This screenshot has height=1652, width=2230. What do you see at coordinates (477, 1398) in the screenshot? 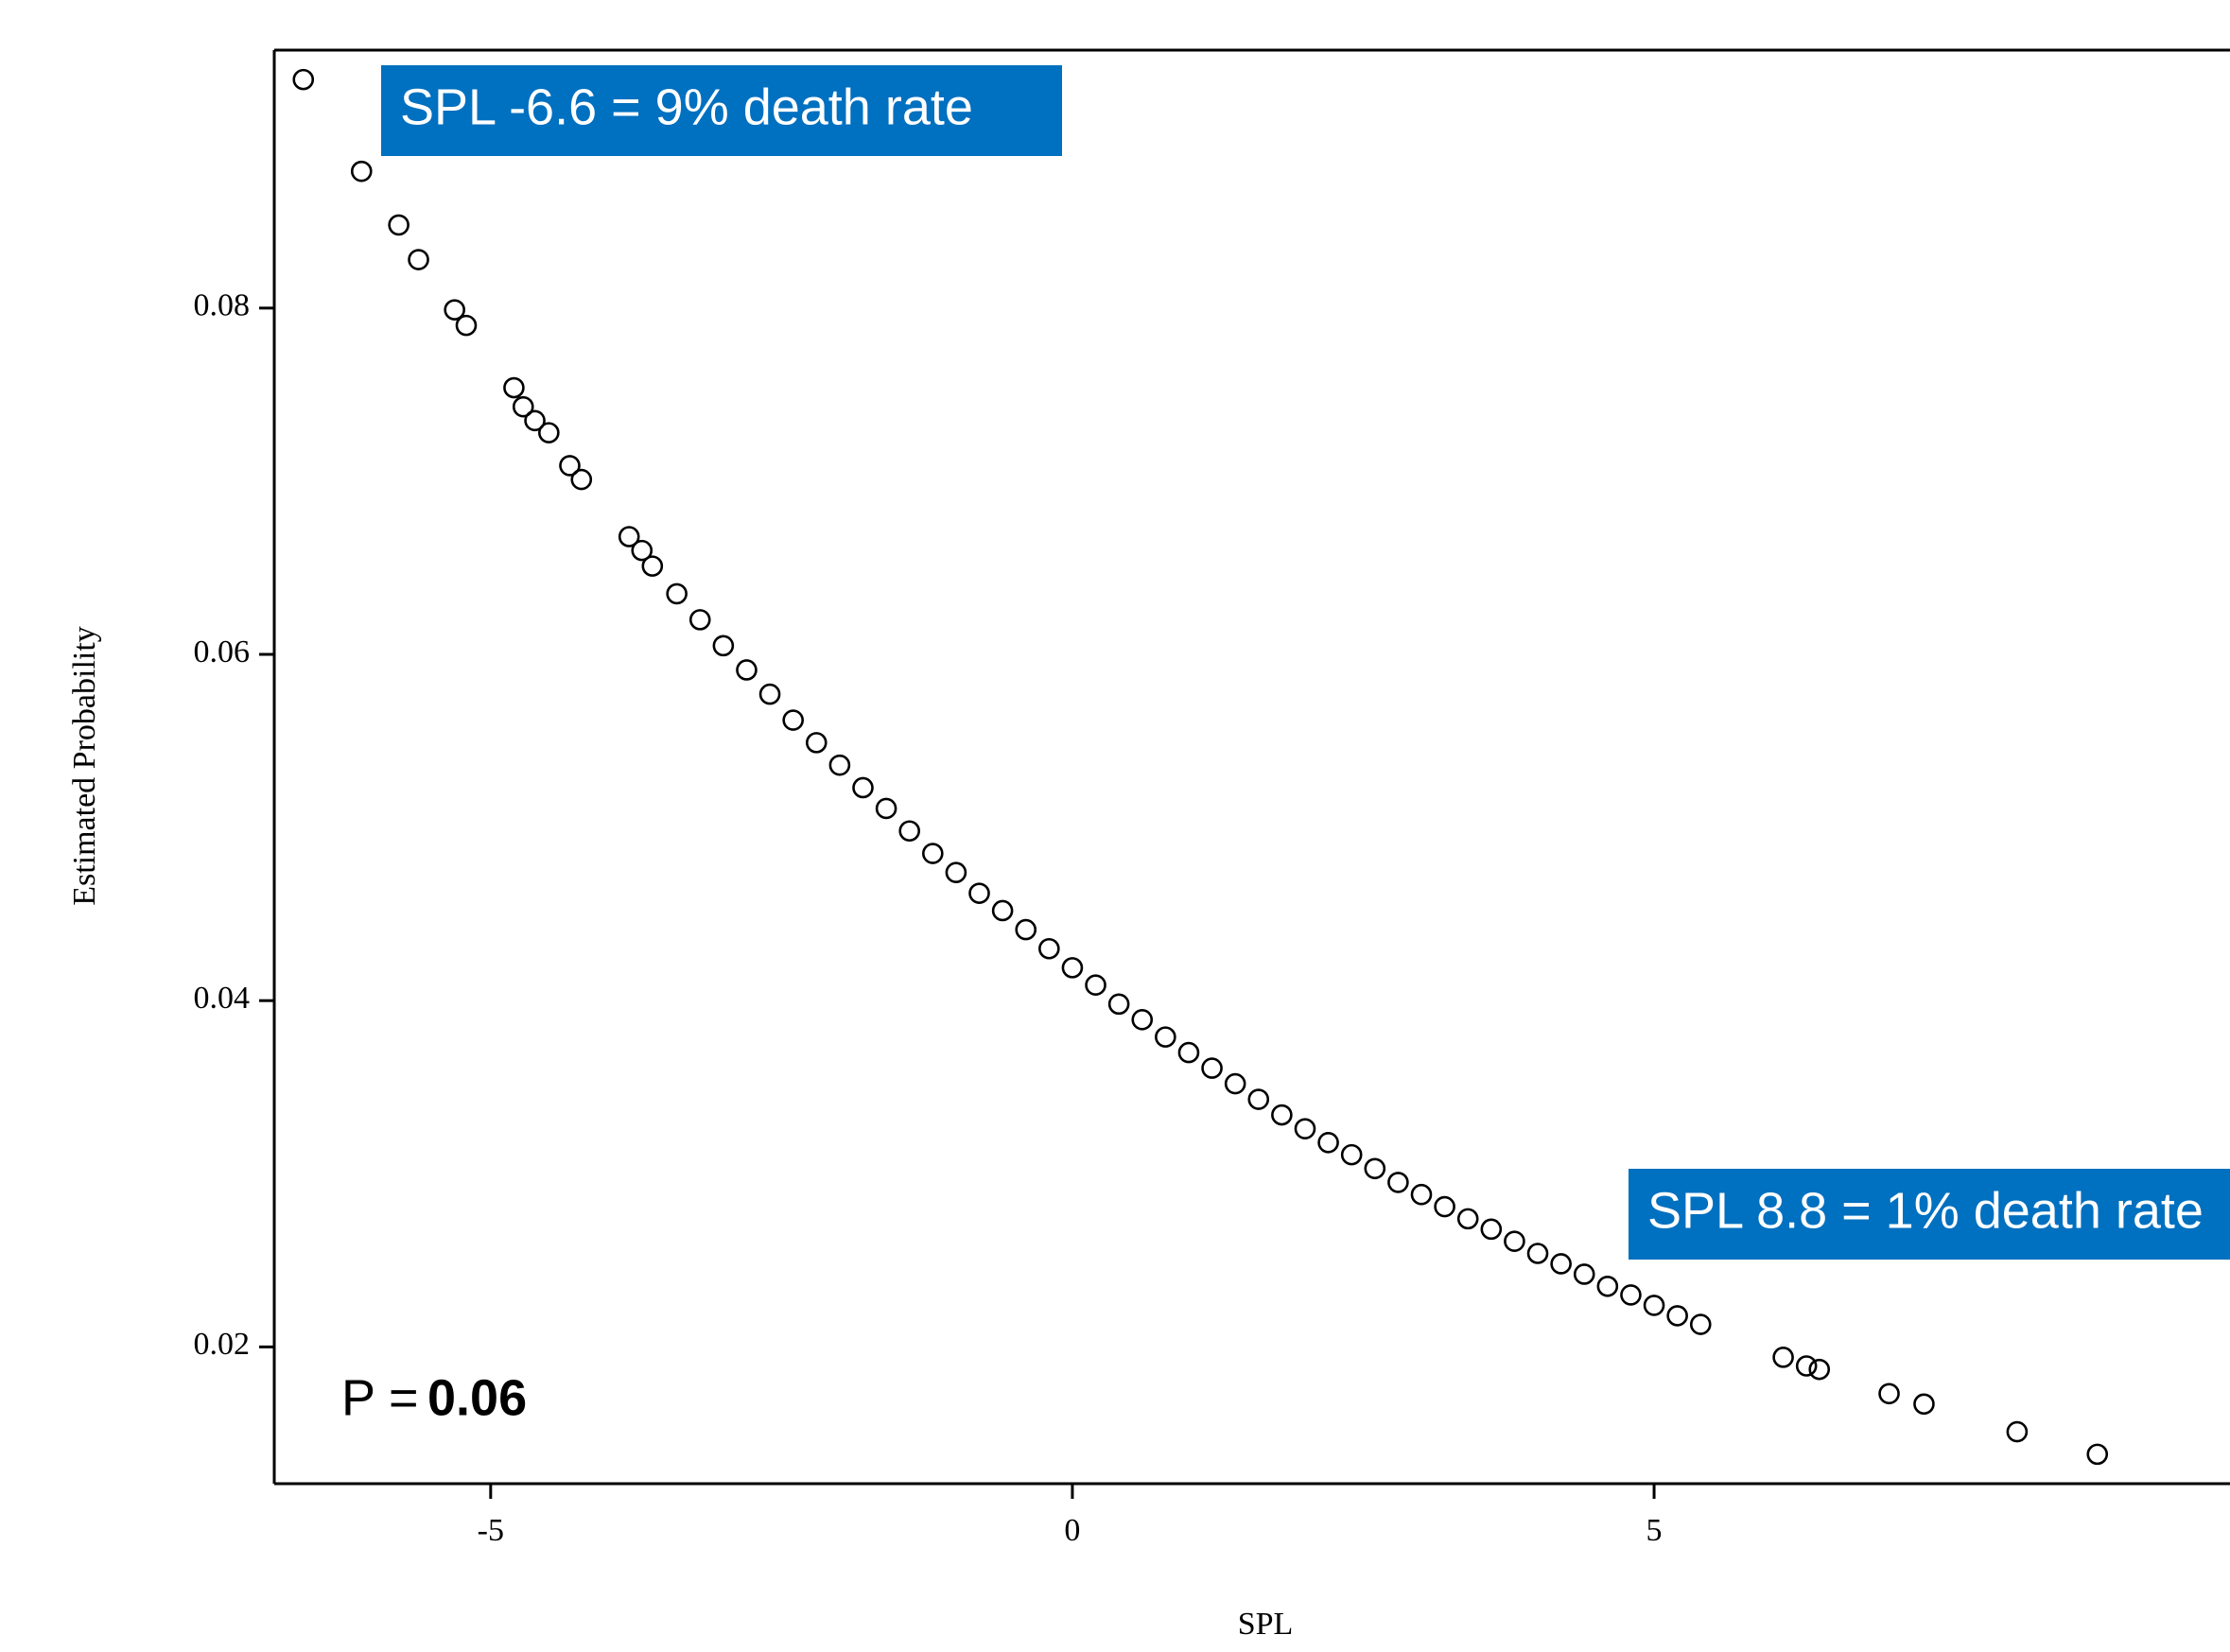
I see `p-value: 0.06` at bounding box center [477, 1398].